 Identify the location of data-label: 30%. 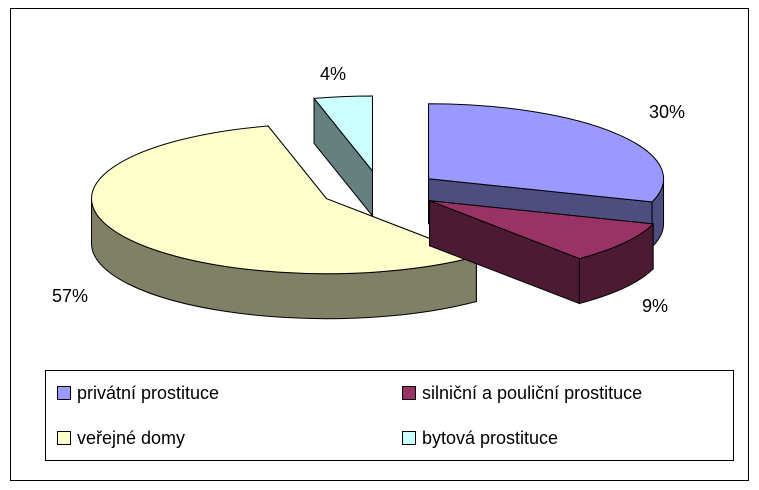
(667, 112).